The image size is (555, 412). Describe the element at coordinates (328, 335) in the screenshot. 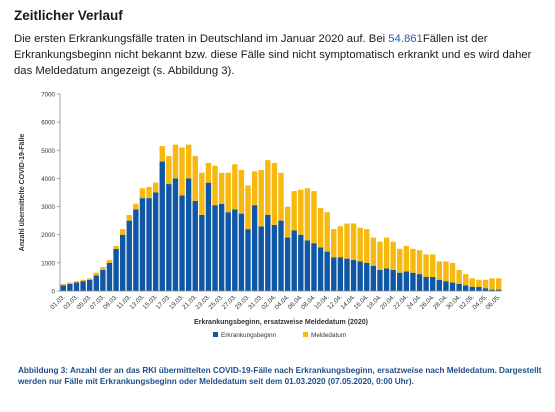

I see `legend-label-meldedatum: Meldedatum` at that location.